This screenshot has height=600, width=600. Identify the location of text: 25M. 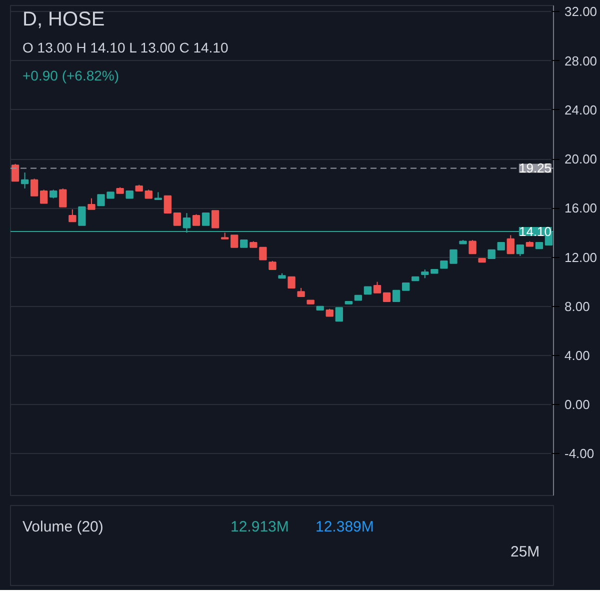
(525, 552).